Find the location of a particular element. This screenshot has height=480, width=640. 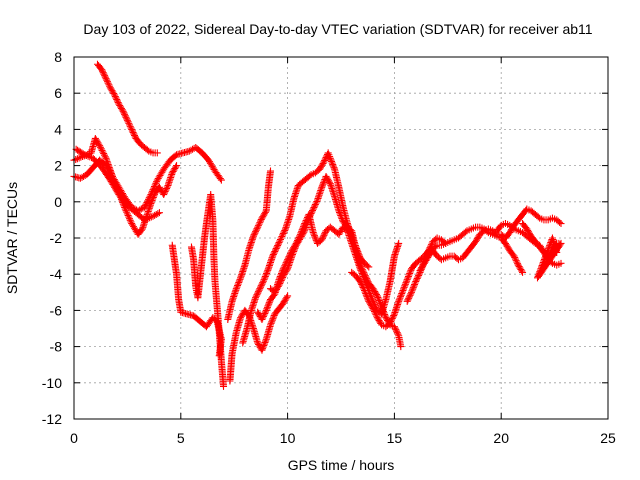

y-tick-label: -12 is located at coordinates (52, 419).